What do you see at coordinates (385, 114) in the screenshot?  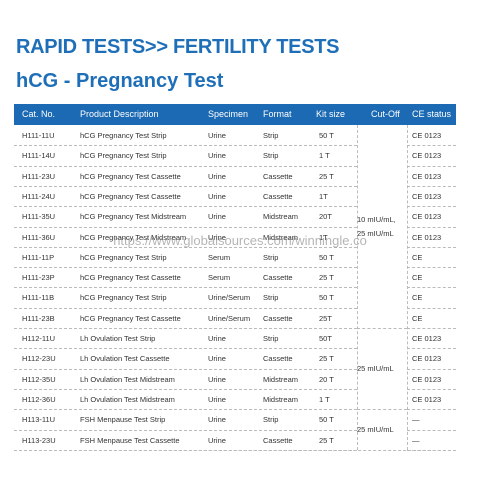 I see `column-header: Cut-Off` at bounding box center [385, 114].